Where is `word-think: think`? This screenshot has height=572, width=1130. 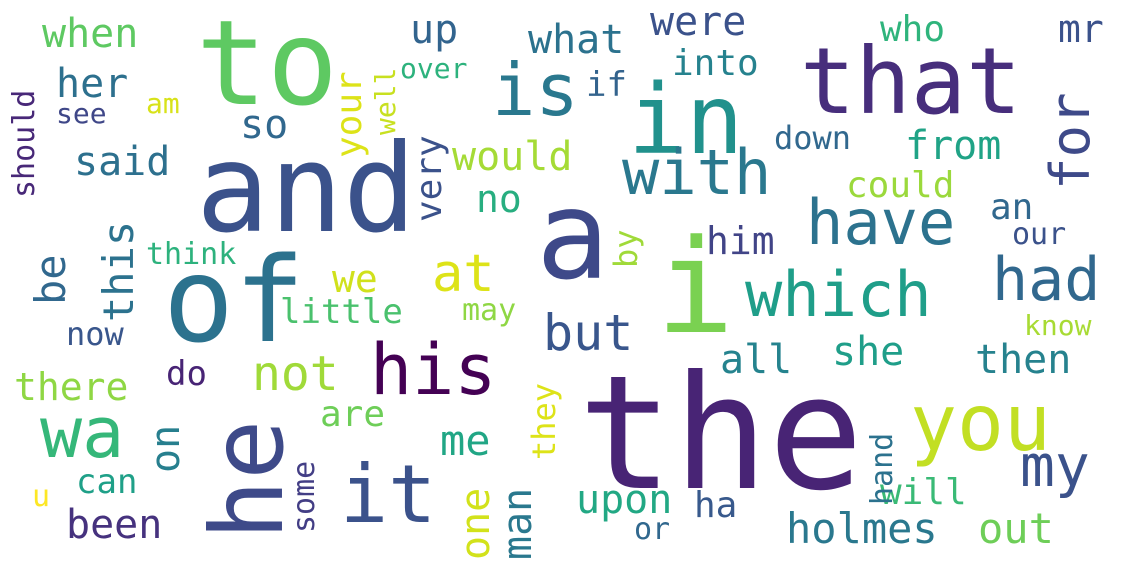
word-think: think is located at coordinates (191, 254).